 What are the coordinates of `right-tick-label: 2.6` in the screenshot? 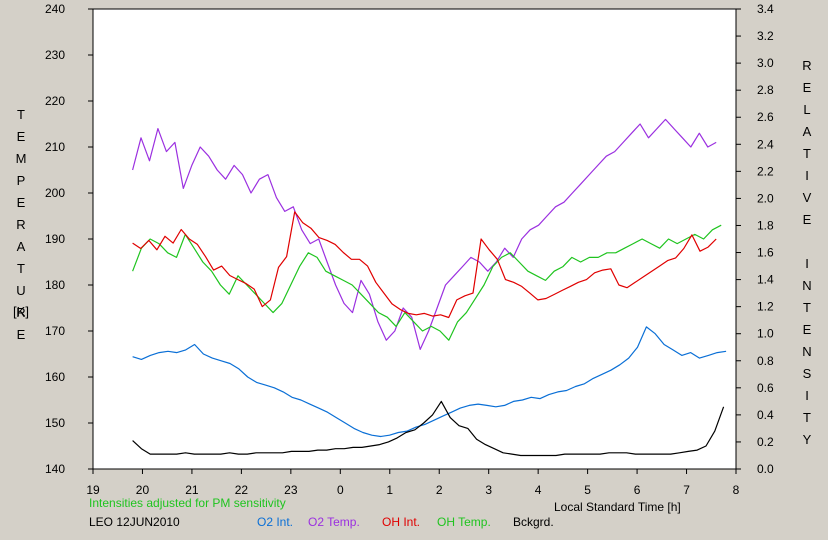 It's located at (765, 117).